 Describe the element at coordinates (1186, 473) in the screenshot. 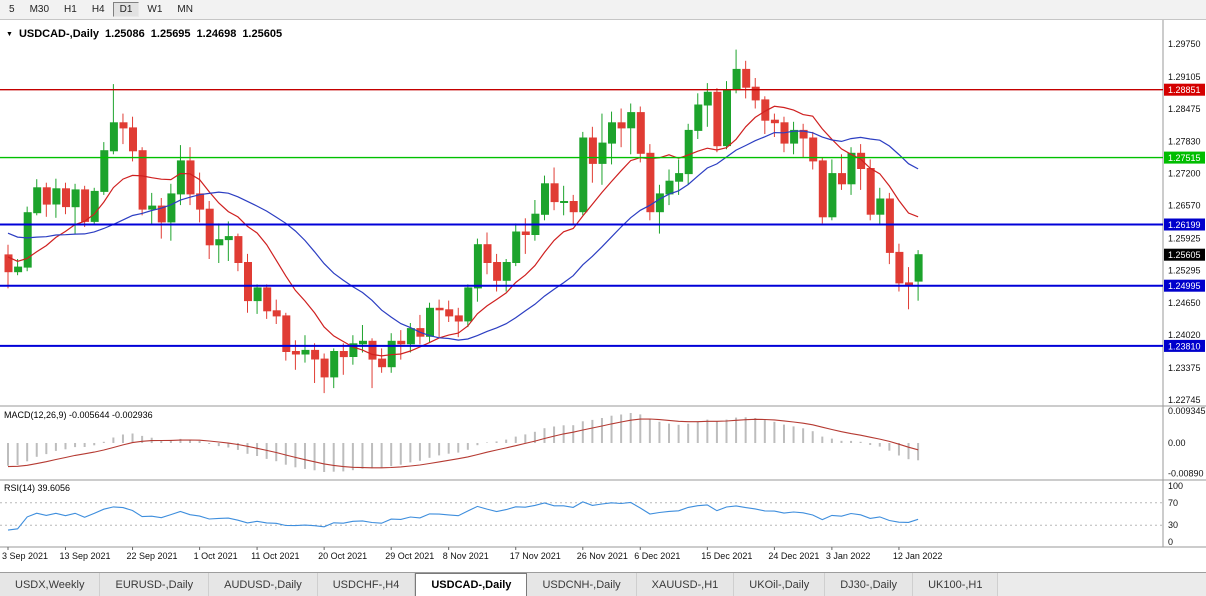

I see `svg-text: -0.00890` at that location.